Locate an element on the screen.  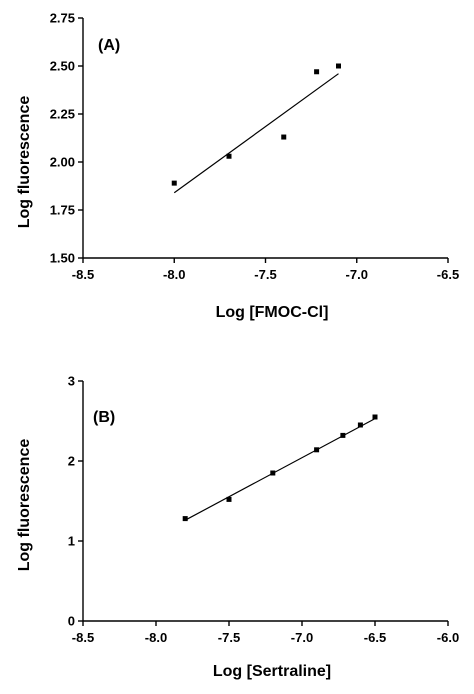
panel-a-y-tick-label: 2.50 is located at coordinates (62, 66).